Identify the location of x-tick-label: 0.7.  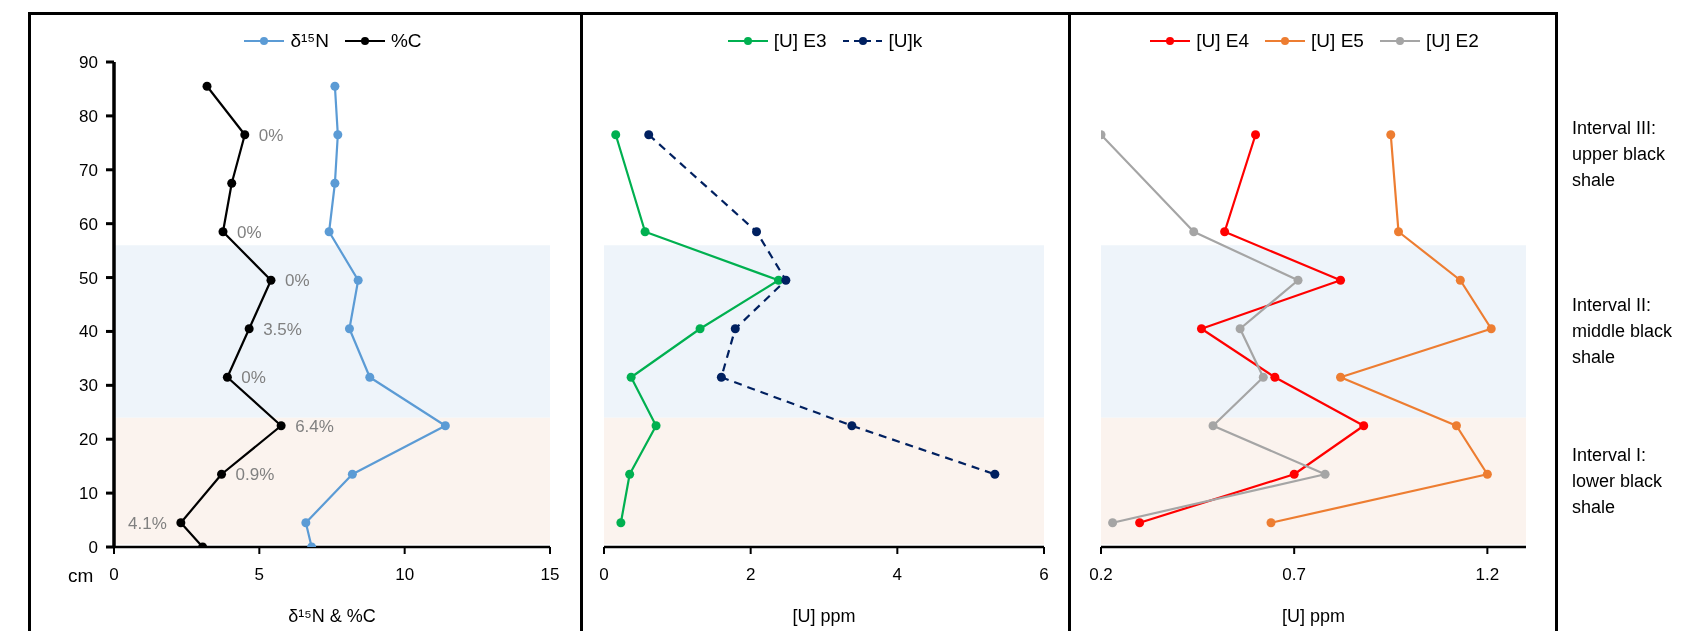
(1294, 575).